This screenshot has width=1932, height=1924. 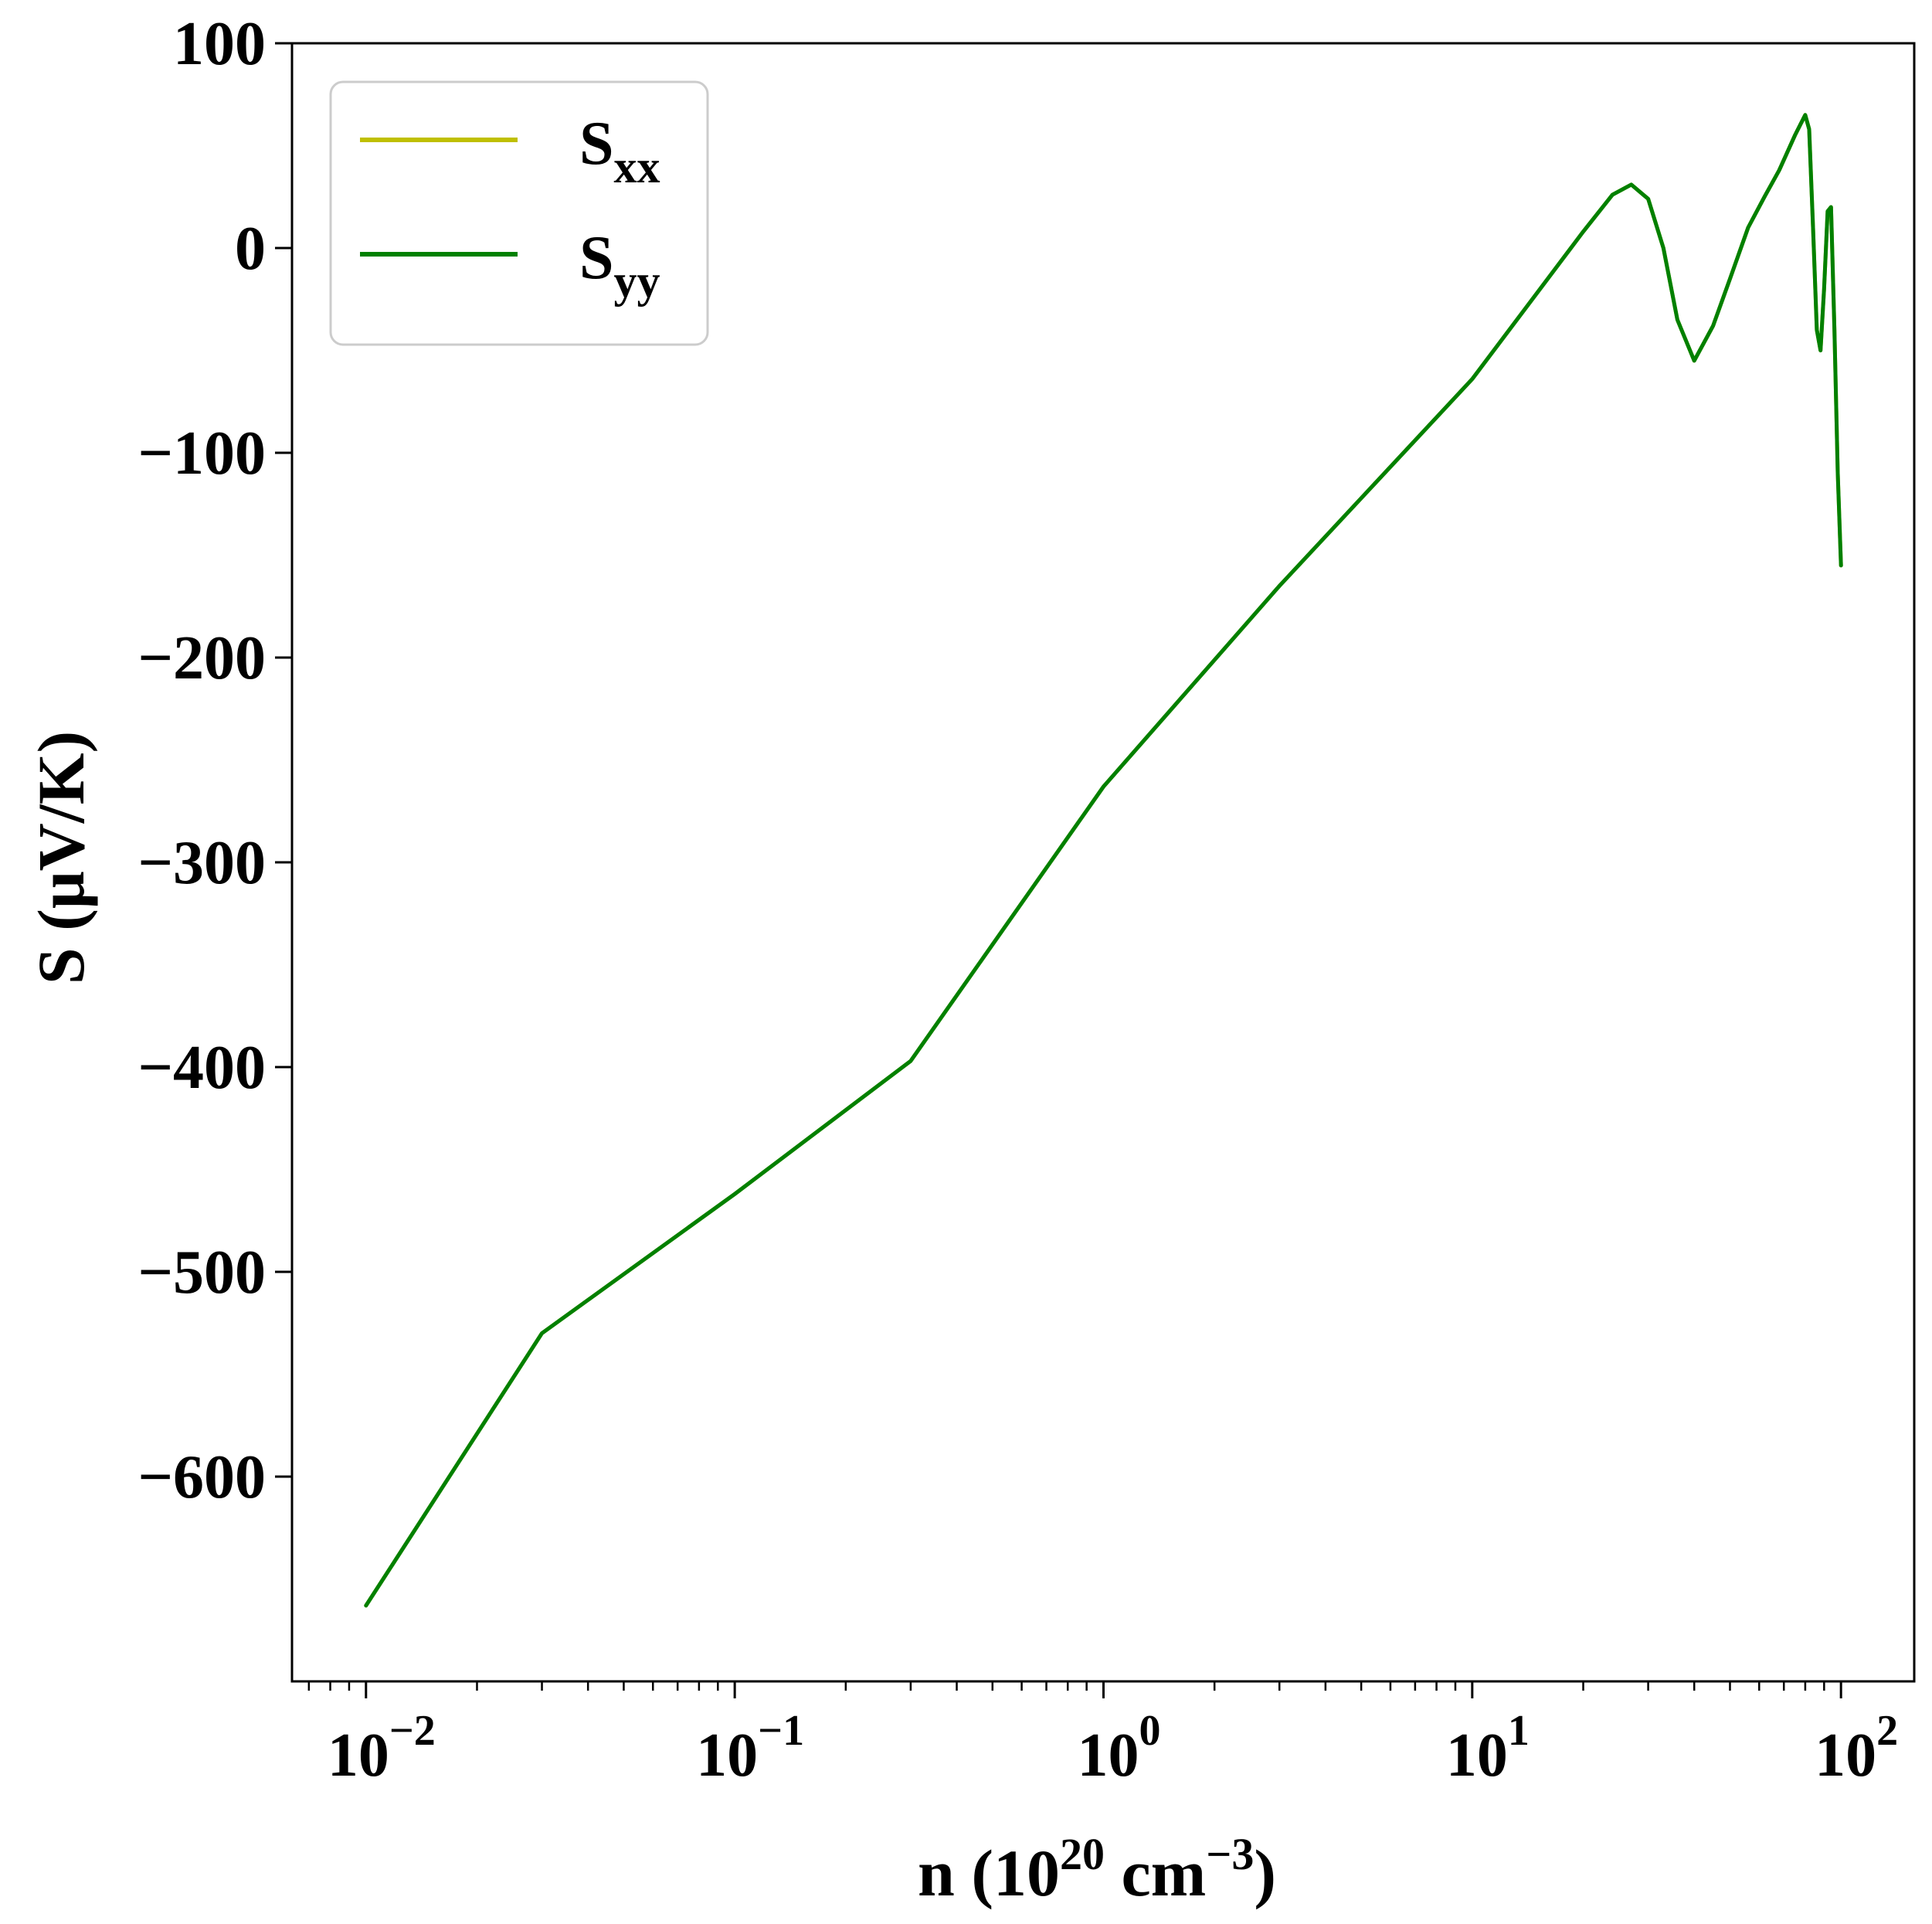 I want to click on y-tick-label: −200, so click(x=202, y=658).